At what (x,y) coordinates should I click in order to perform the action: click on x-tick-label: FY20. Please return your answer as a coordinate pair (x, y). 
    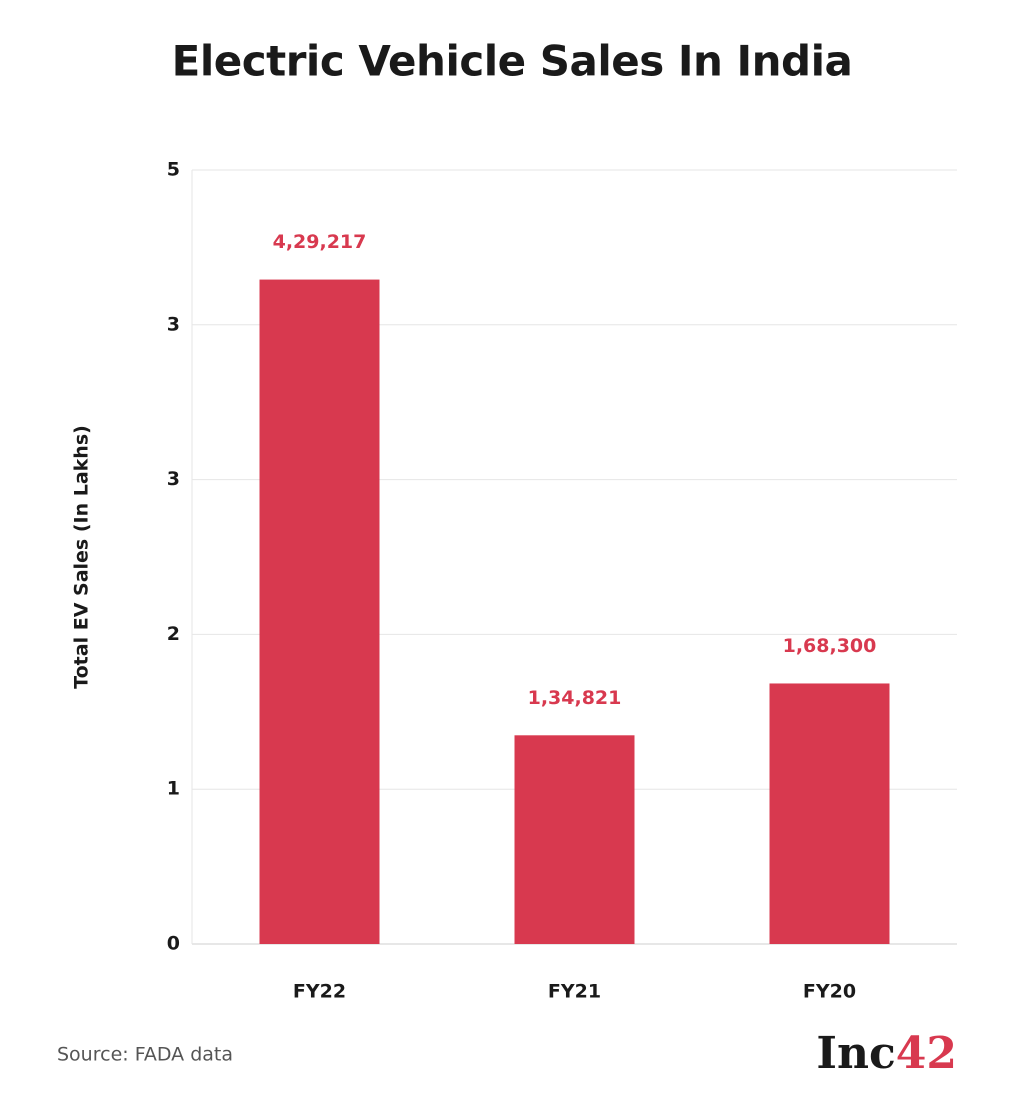
    Looking at the image, I should click on (829, 992).